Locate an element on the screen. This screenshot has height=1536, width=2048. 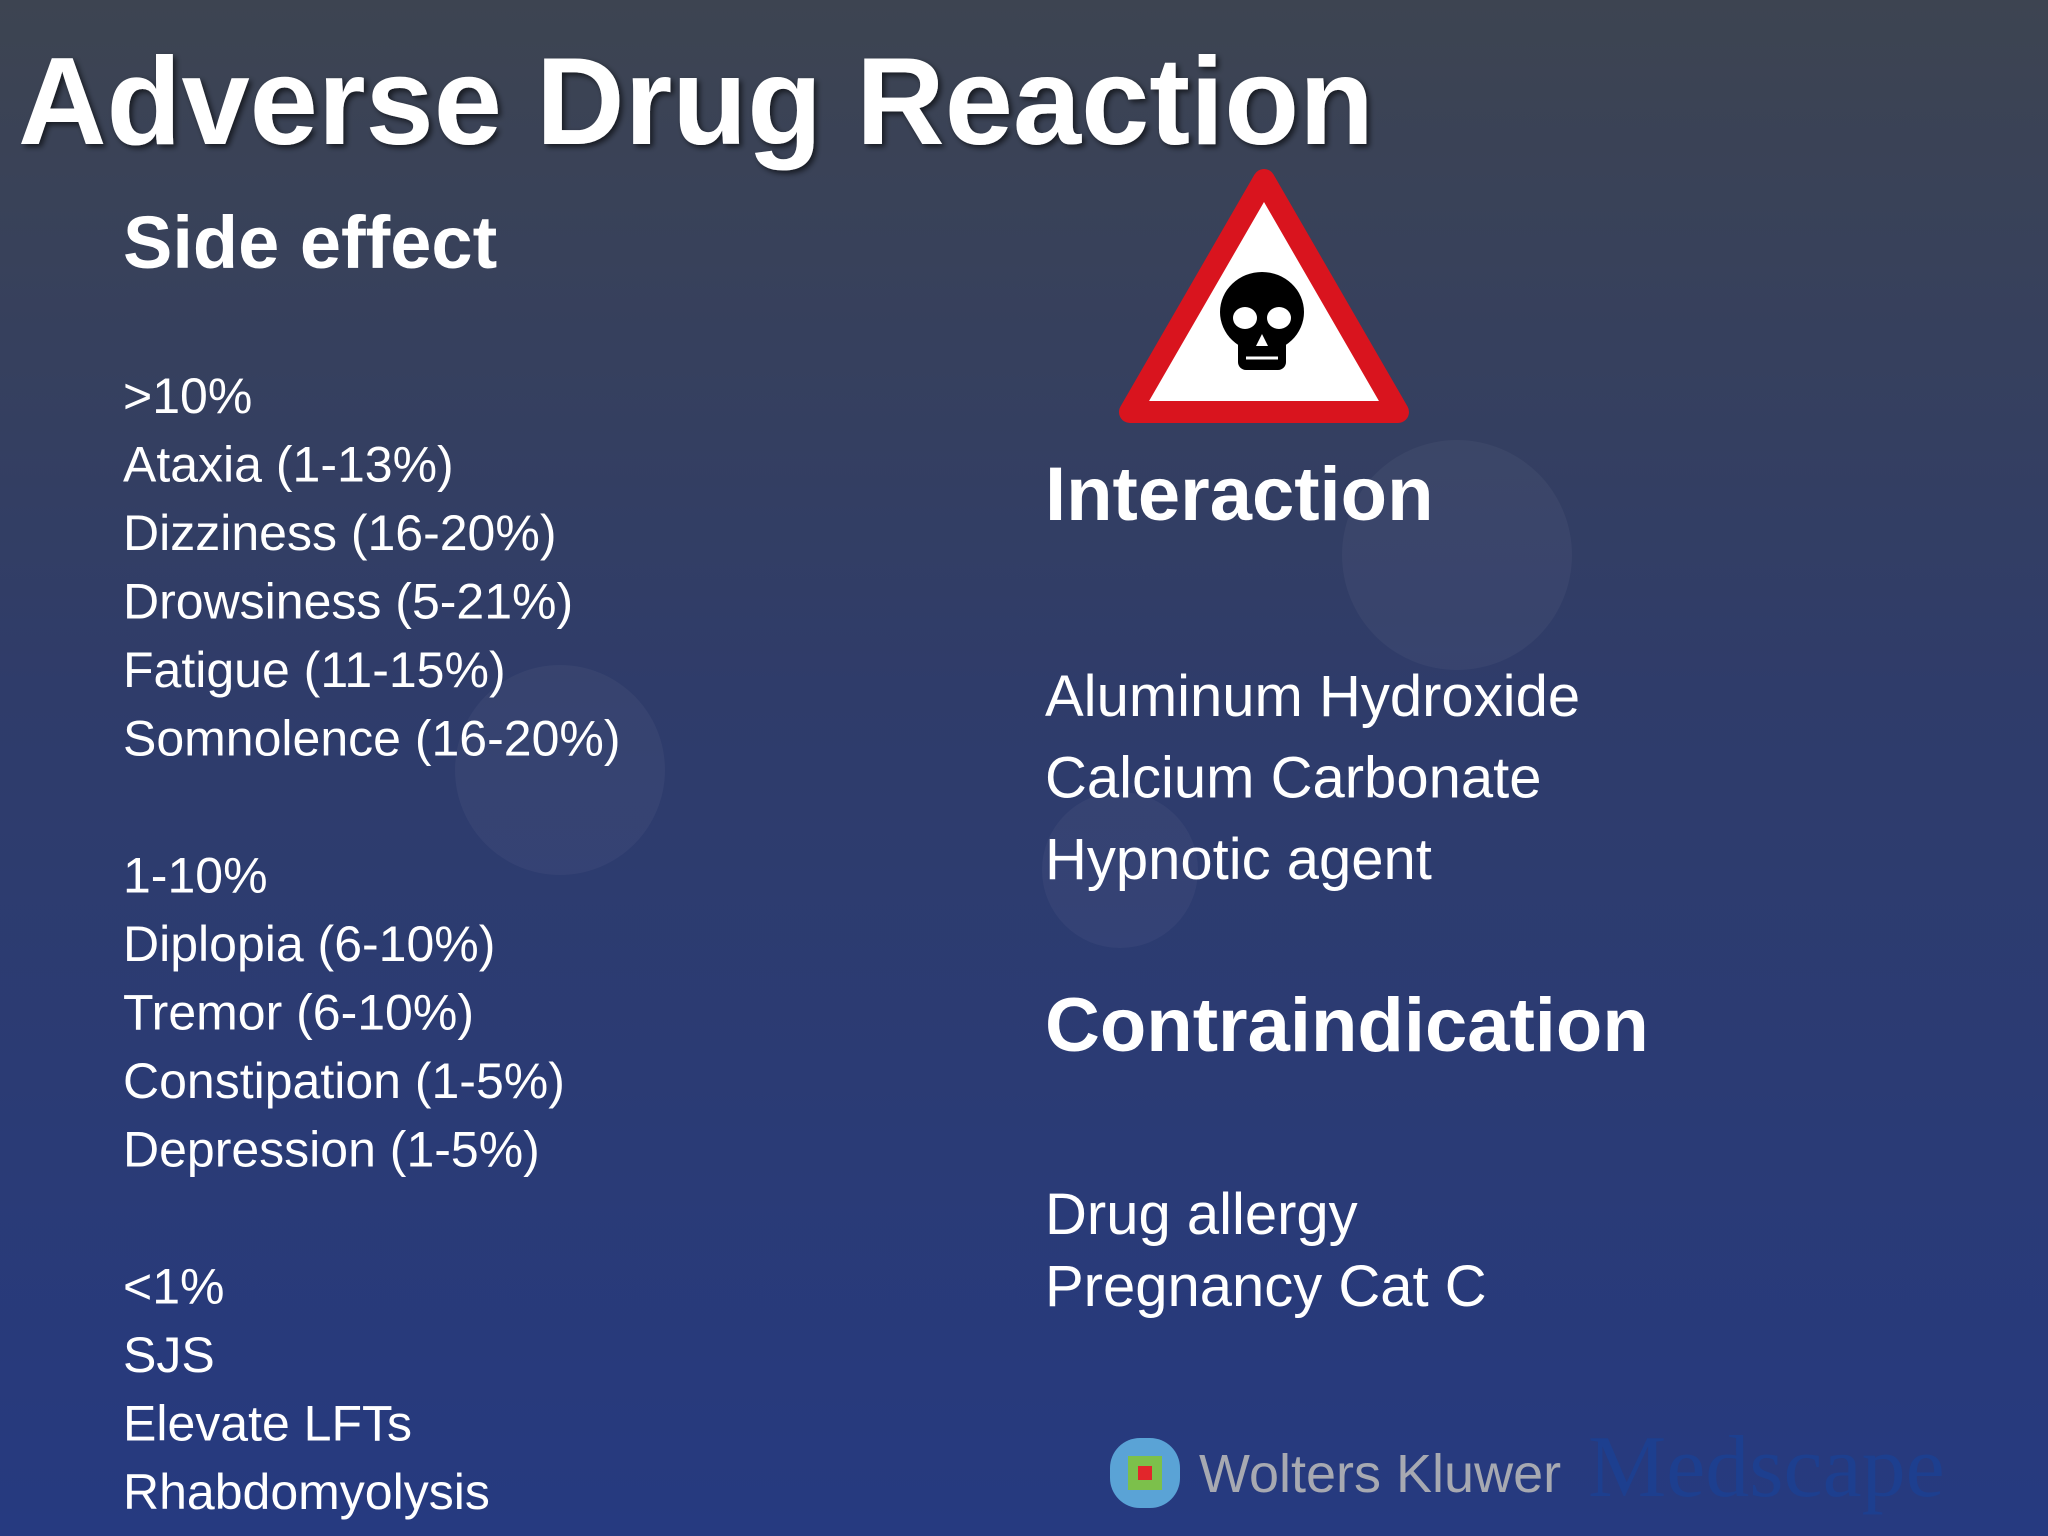
list-item: Fatigue (11-15%) is located at coordinates (314, 670).